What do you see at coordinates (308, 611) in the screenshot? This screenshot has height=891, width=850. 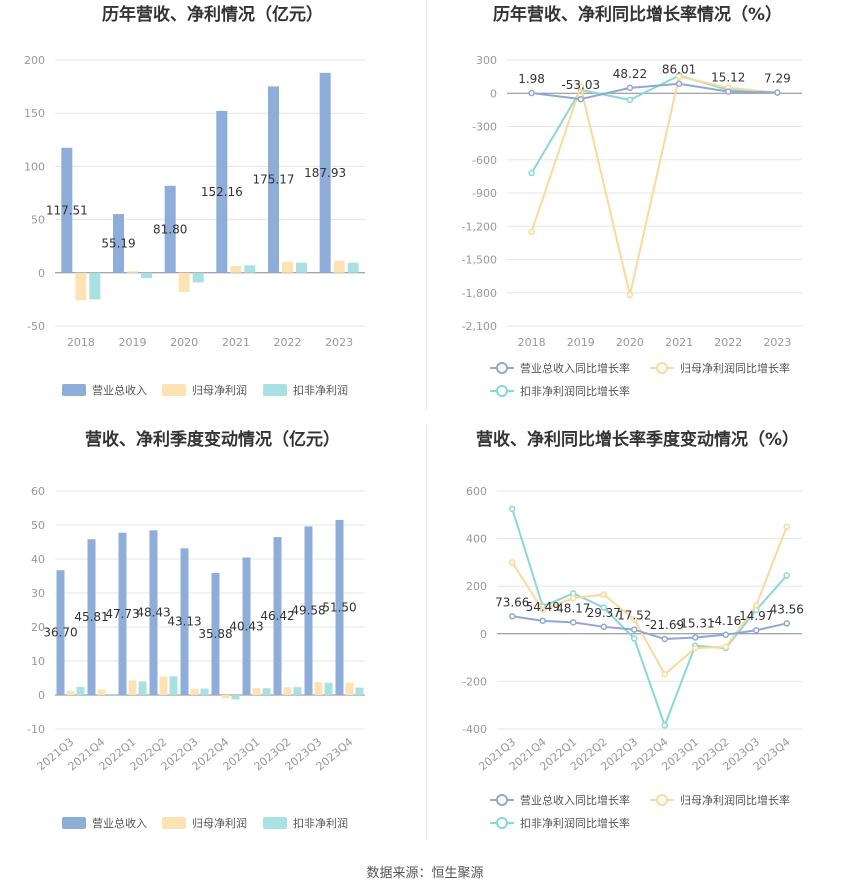 I see `data-label: 49.58` at bounding box center [308, 611].